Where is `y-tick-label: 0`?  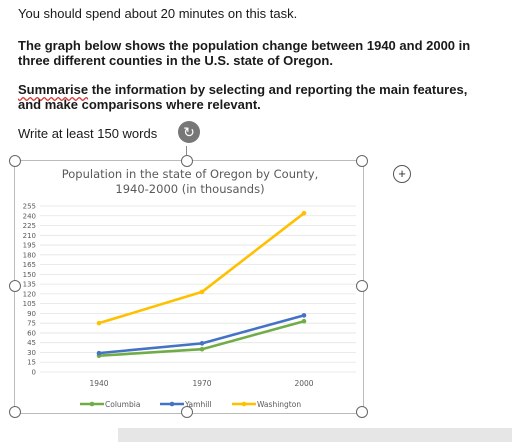 y-tick-label: 0 is located at coordinates (34, 373).